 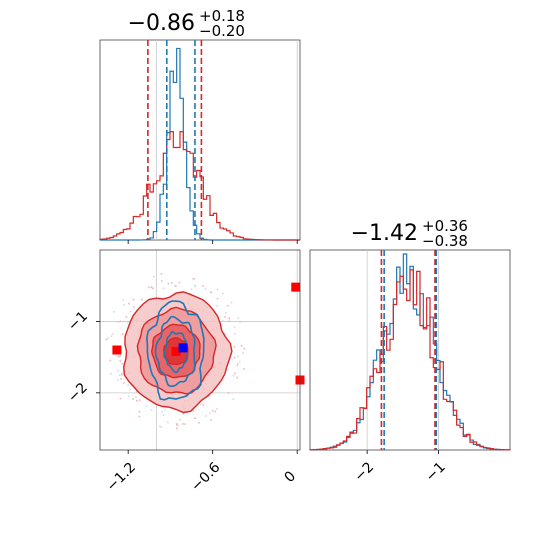 I want to click on panel-marginal-x-frame, so click(x=200, y=140).